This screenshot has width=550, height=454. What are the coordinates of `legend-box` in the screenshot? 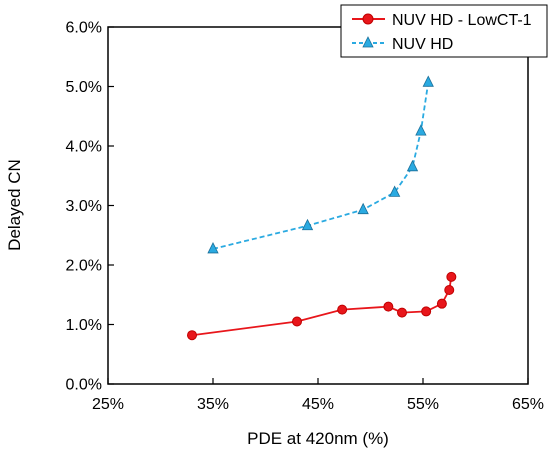 It's located at (444, 31).